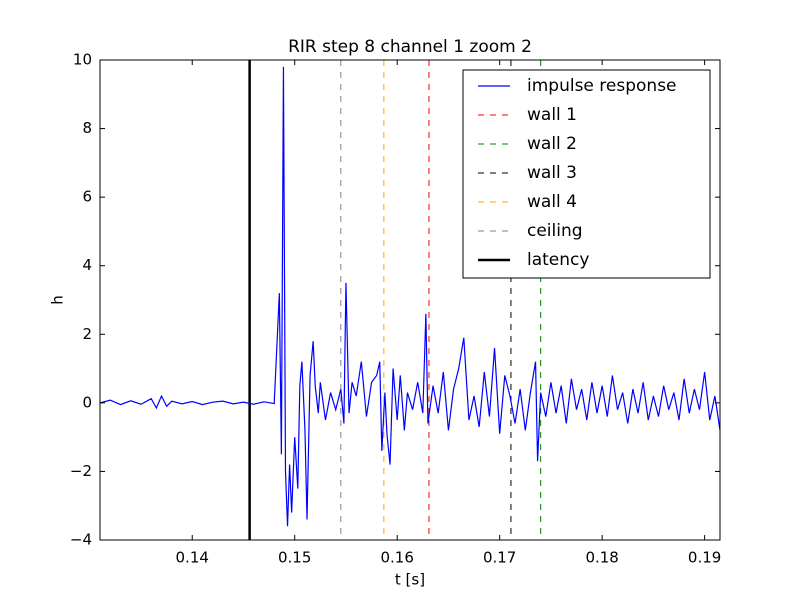 Image resolution: width=800 pixels, height=600 pixels. What do you see at coordinates (552, 202) in the screenshot?
I see `legend-label: wall 4` at bounding box center [552, 202].